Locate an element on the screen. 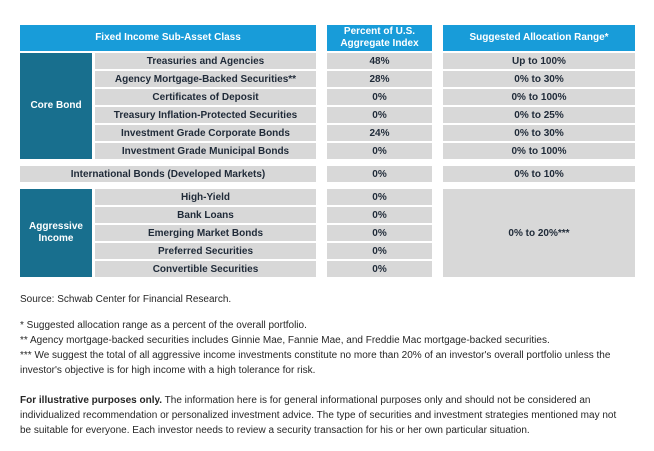 Image resolution: width=654 pixels, height=451 pixels. table-row-label: Convertible Securities is located at coordinates (205, 269).